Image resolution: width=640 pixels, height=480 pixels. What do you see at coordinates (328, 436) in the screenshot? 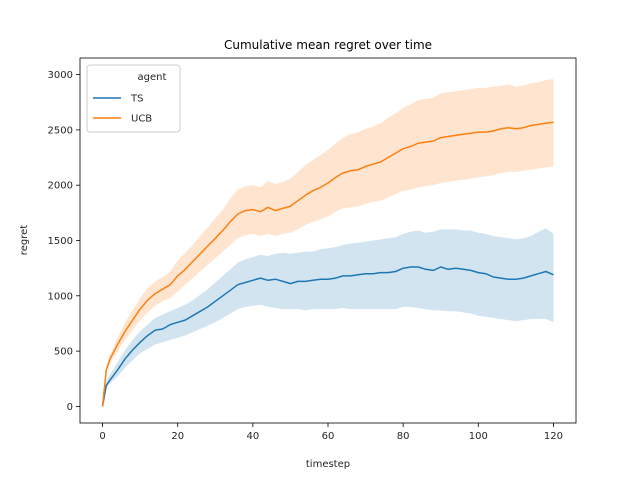
I see `x-tick-label: 60` at bounding box center [328, 436].